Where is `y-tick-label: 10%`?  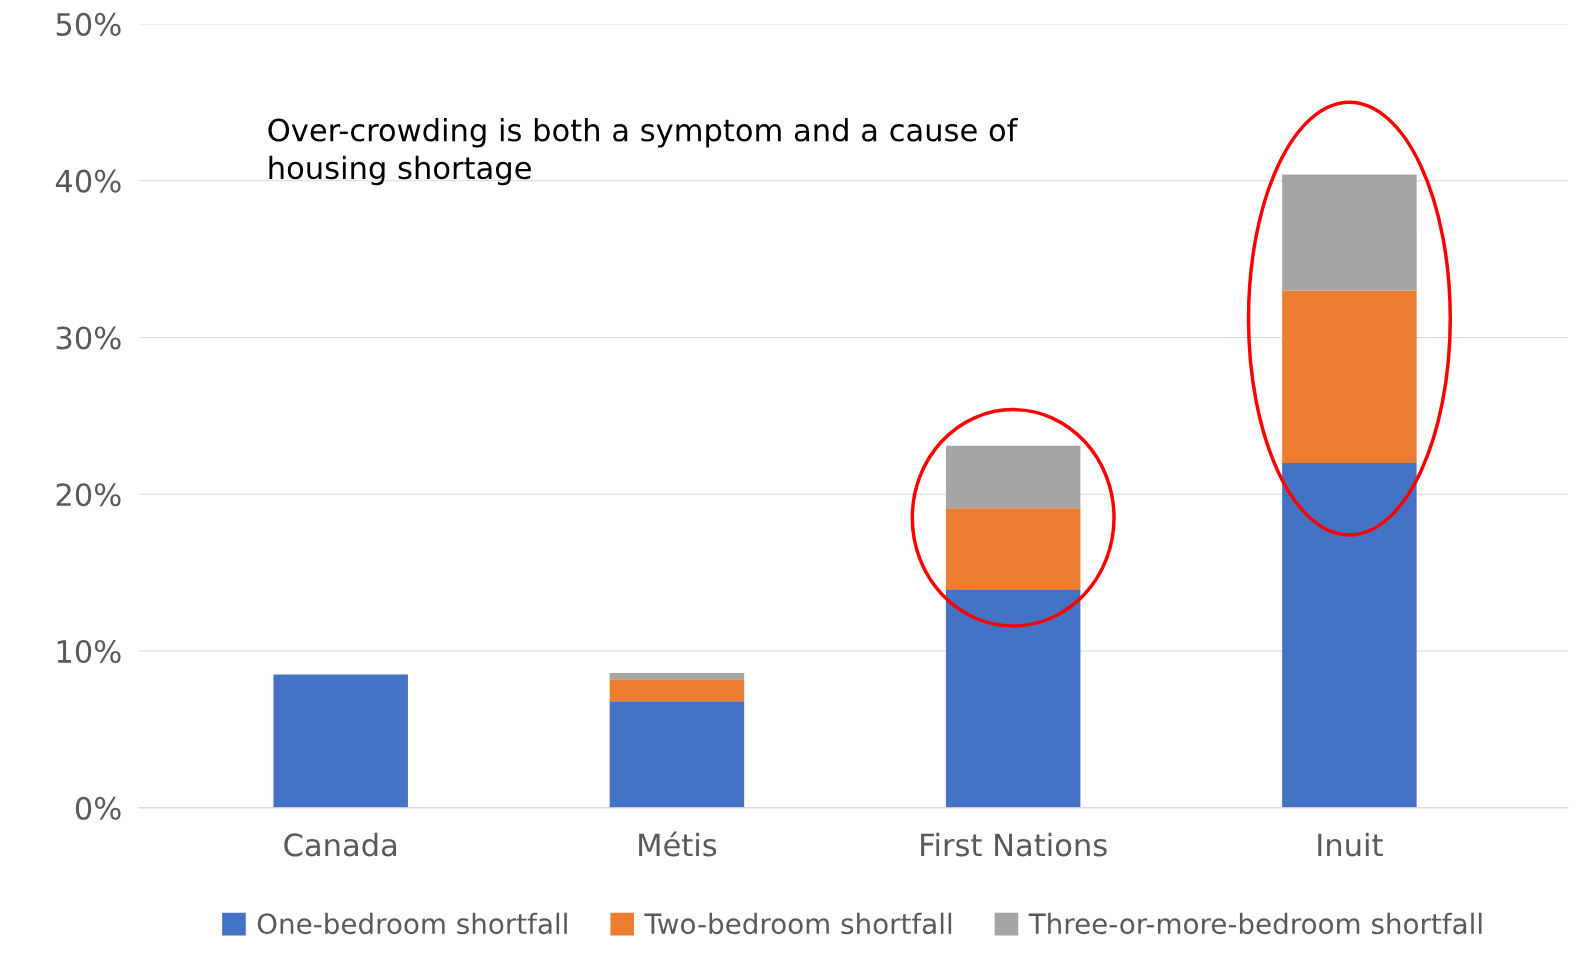
y-tick-label: 10% is located at coordinates (89, 651).